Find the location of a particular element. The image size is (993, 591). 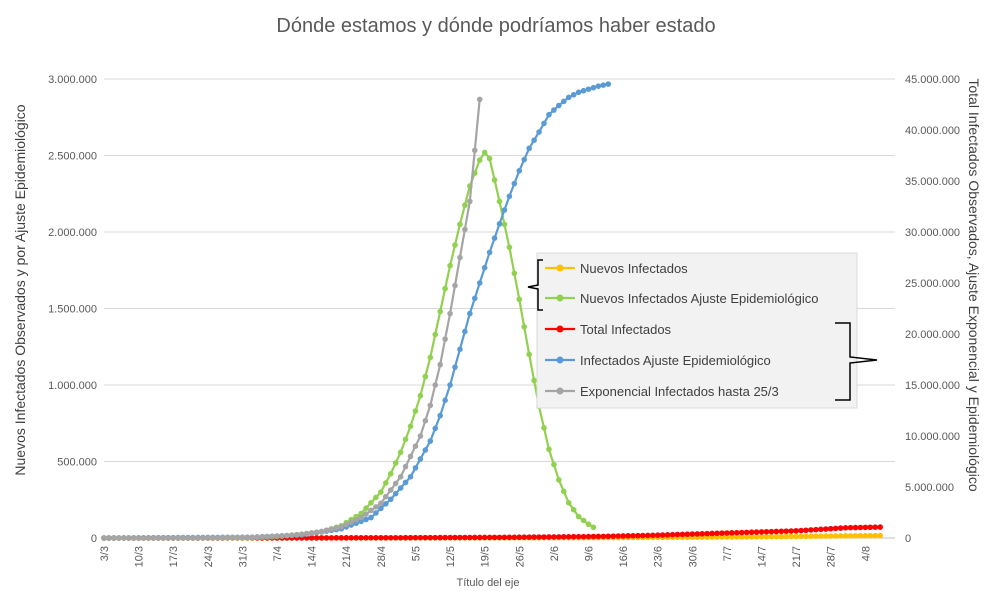

x-tick-label: 26/5 is located at coordinates (520, 556).